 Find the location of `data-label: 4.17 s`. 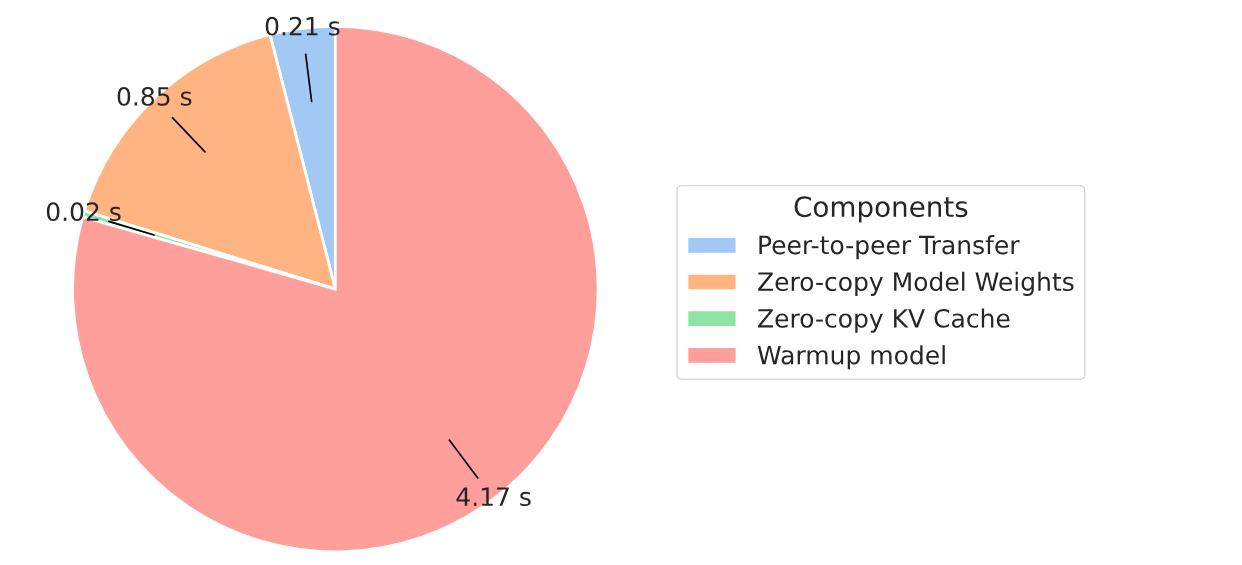

data-label: 4.17 s is located at coordinates (493, 497).